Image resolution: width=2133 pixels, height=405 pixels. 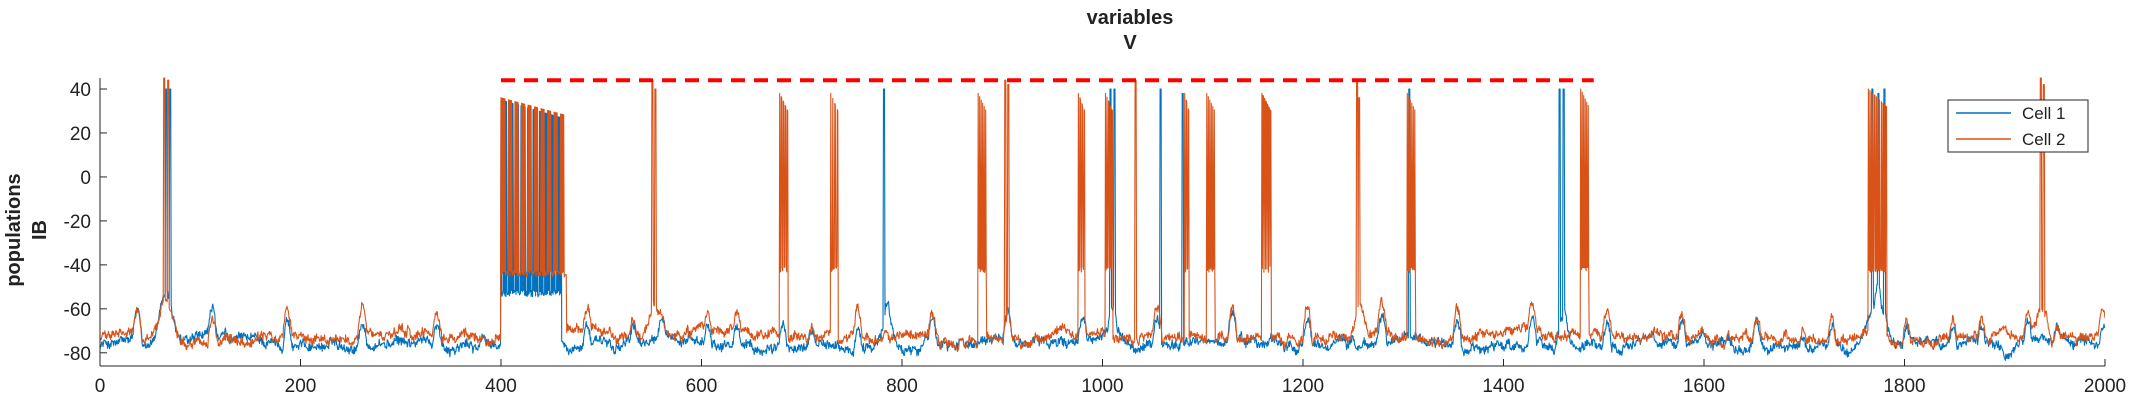 What do you see at coordinates (77, 222) in the screenshot?
I see `y-tick-label: -20` at bounding box center [77, 222].